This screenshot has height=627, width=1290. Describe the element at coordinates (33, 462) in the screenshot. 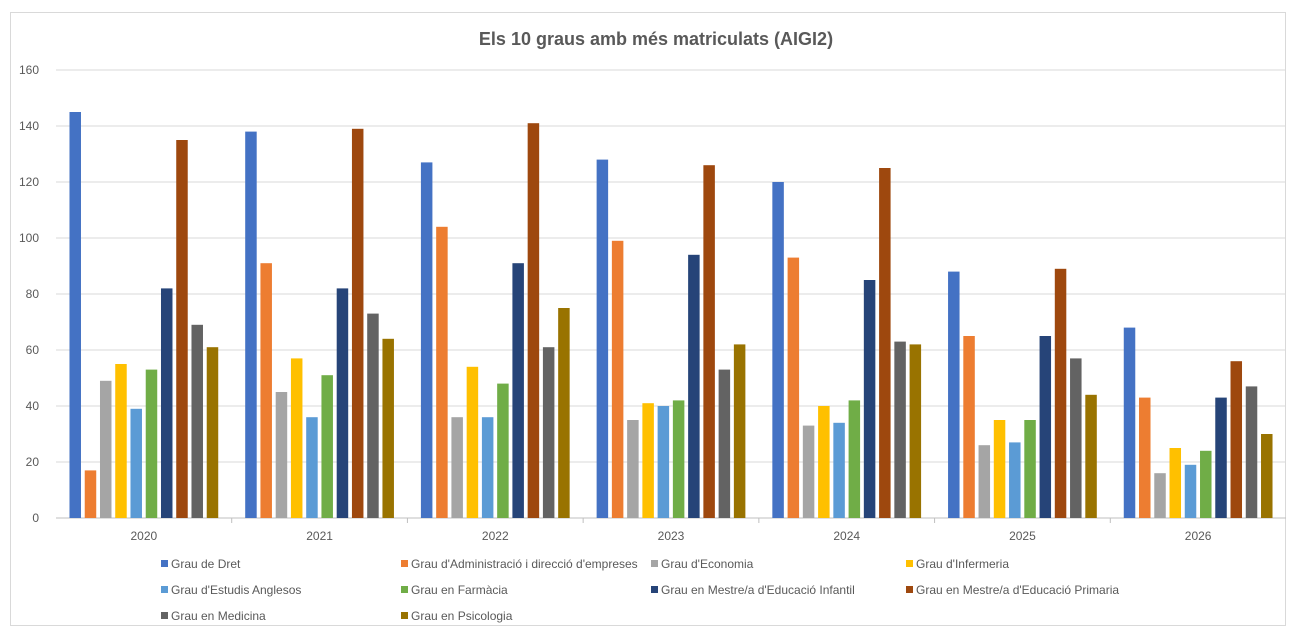

I see `y-tick-label: 20` at that location.